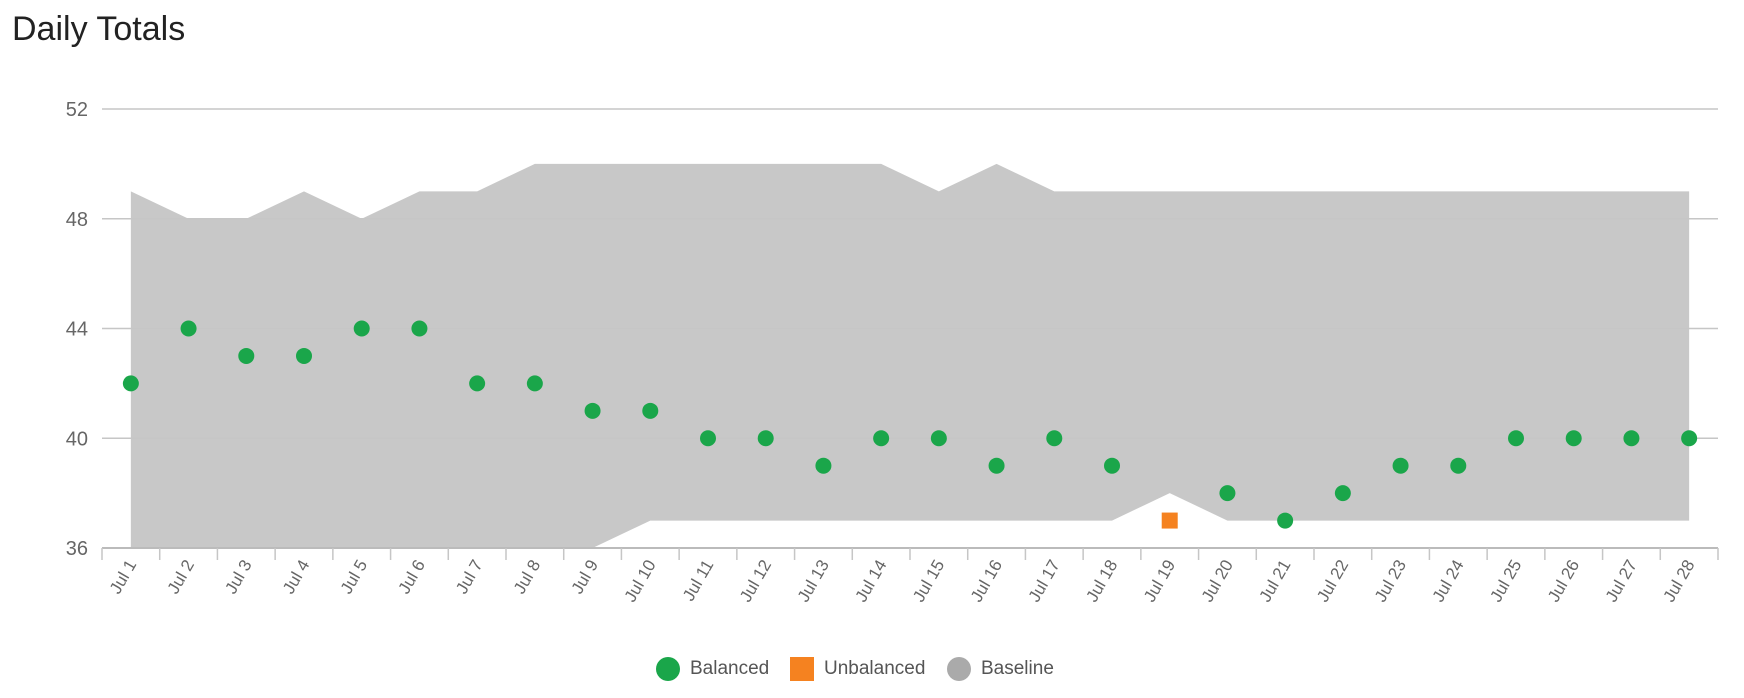 The width and height of the screenshot is (1744, 698). I want to click on x-tick-label: Jul 1, so click(123, 577).